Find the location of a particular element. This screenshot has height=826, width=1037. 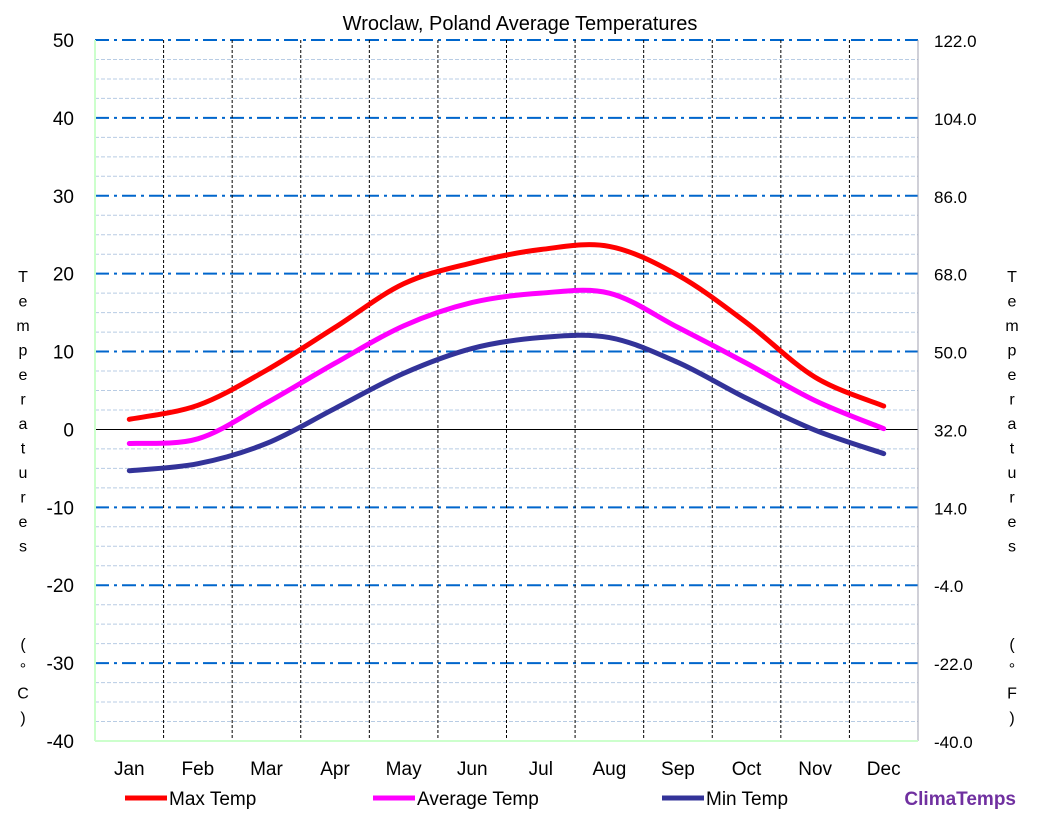

brand-logo: ClimaTemps is located at coordinates (960, 799).